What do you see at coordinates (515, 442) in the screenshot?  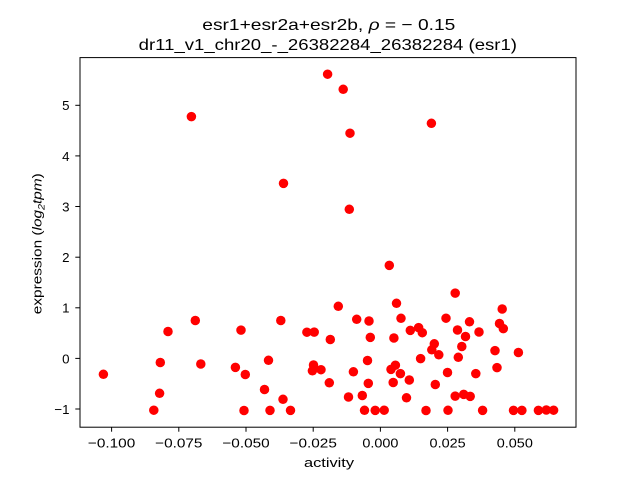 I see `svg-text: 0.050` at bounding box center [515, 442].